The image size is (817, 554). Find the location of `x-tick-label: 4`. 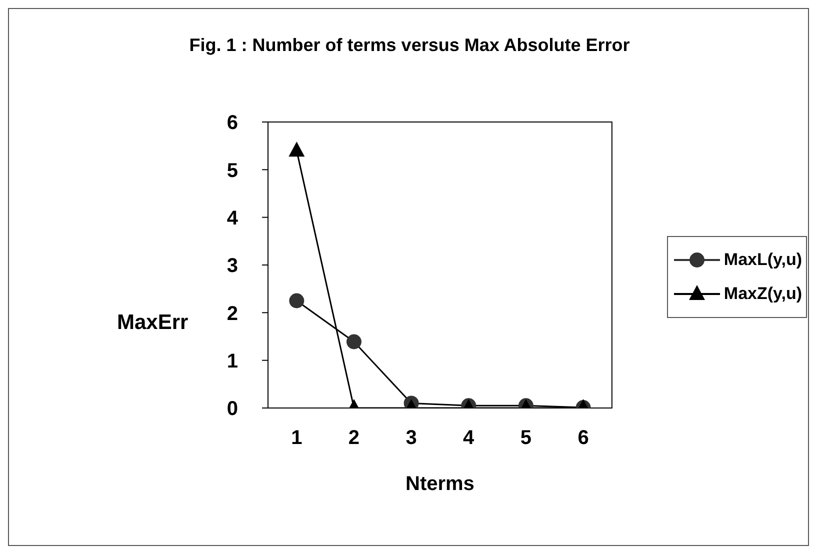

x-tick-label: 4 is located at coordinates (469, 438).